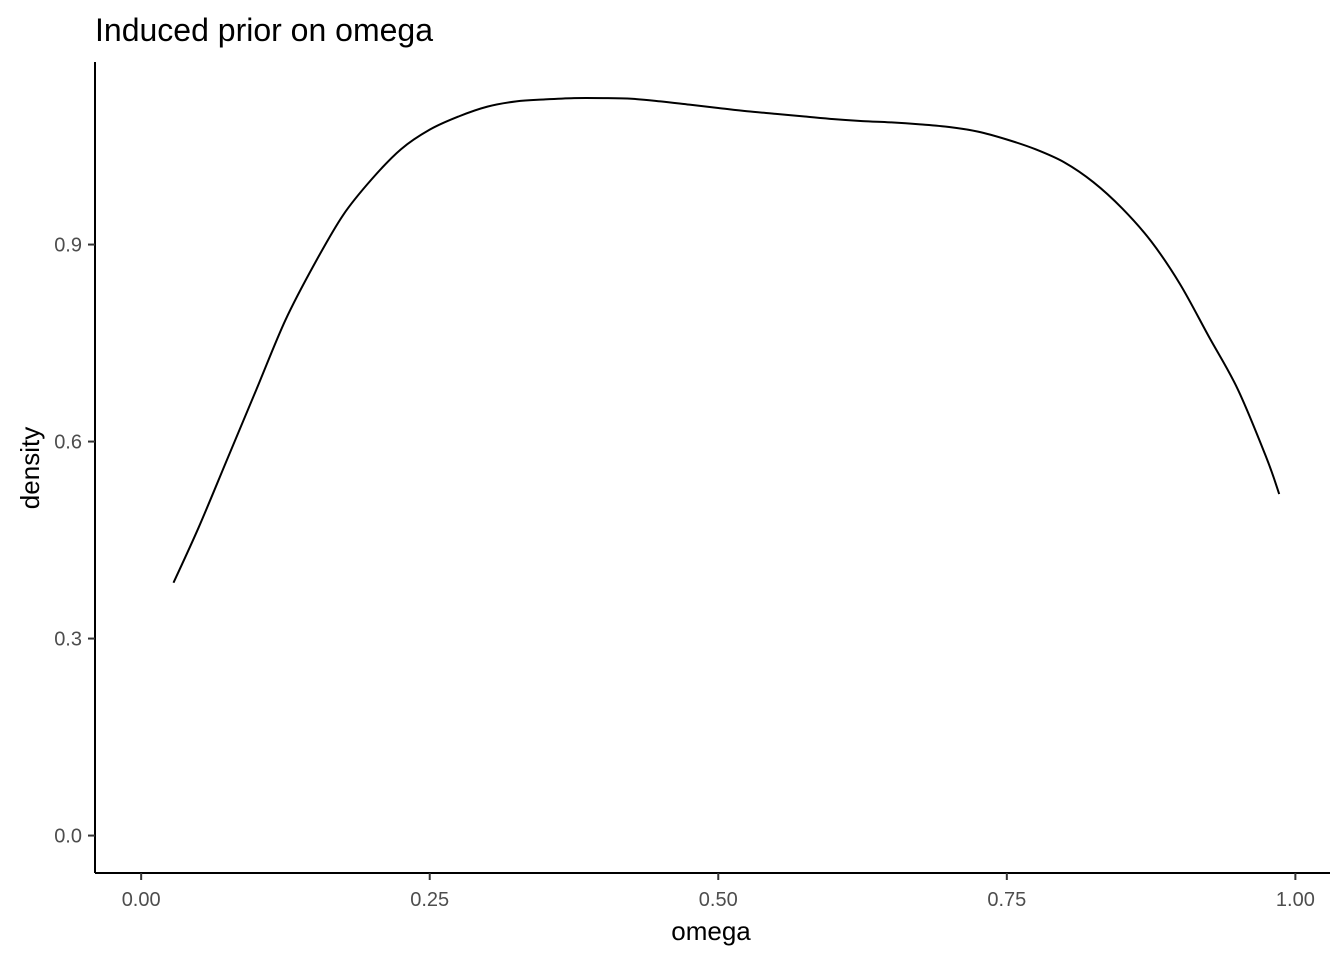  Describe the element at coordinates (429, 900) in the screenshot. I see `x-tick-label: 0.25` at that location.